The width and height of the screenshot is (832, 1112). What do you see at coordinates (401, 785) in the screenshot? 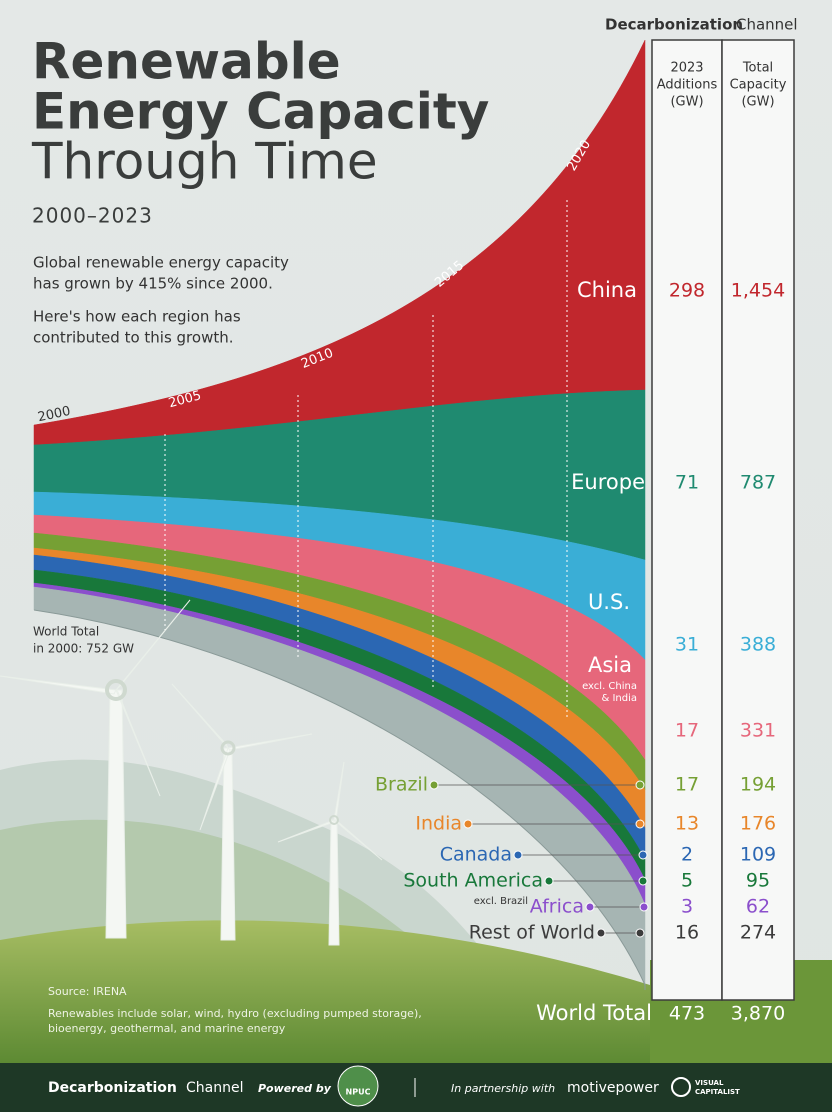
I see `region-name: Brazil` at bounding box center [401, 785].